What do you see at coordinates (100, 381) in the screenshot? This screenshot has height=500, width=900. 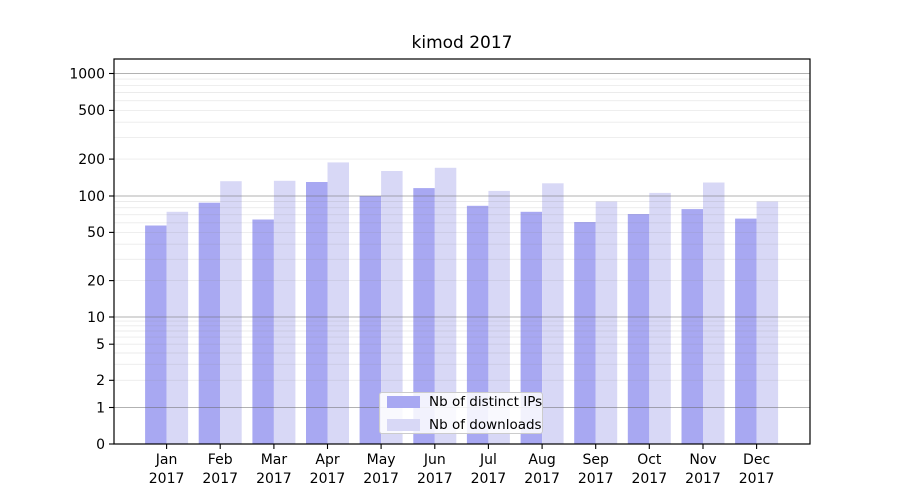 I see `y-tick-label: 2` at bounding box center [100, 381].